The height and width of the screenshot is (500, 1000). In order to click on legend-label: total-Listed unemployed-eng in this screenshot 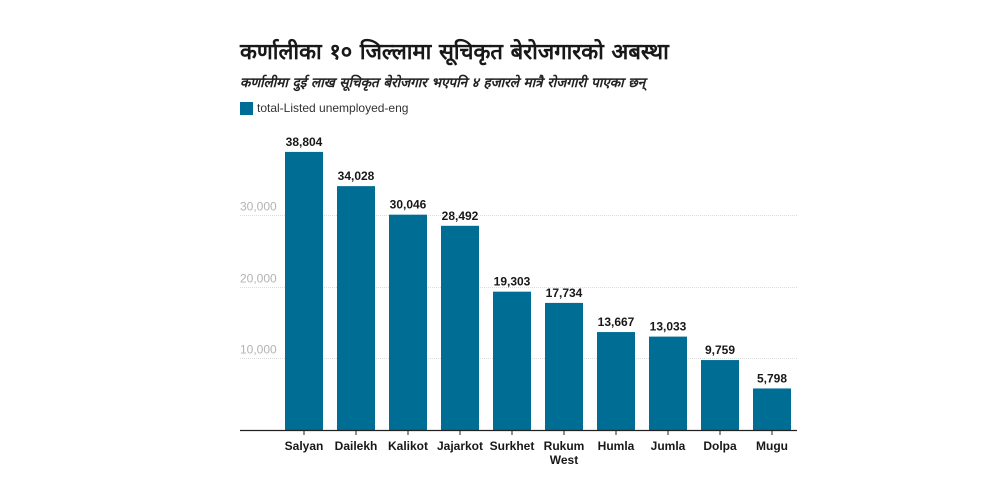, I will do `click(333, 108)`.